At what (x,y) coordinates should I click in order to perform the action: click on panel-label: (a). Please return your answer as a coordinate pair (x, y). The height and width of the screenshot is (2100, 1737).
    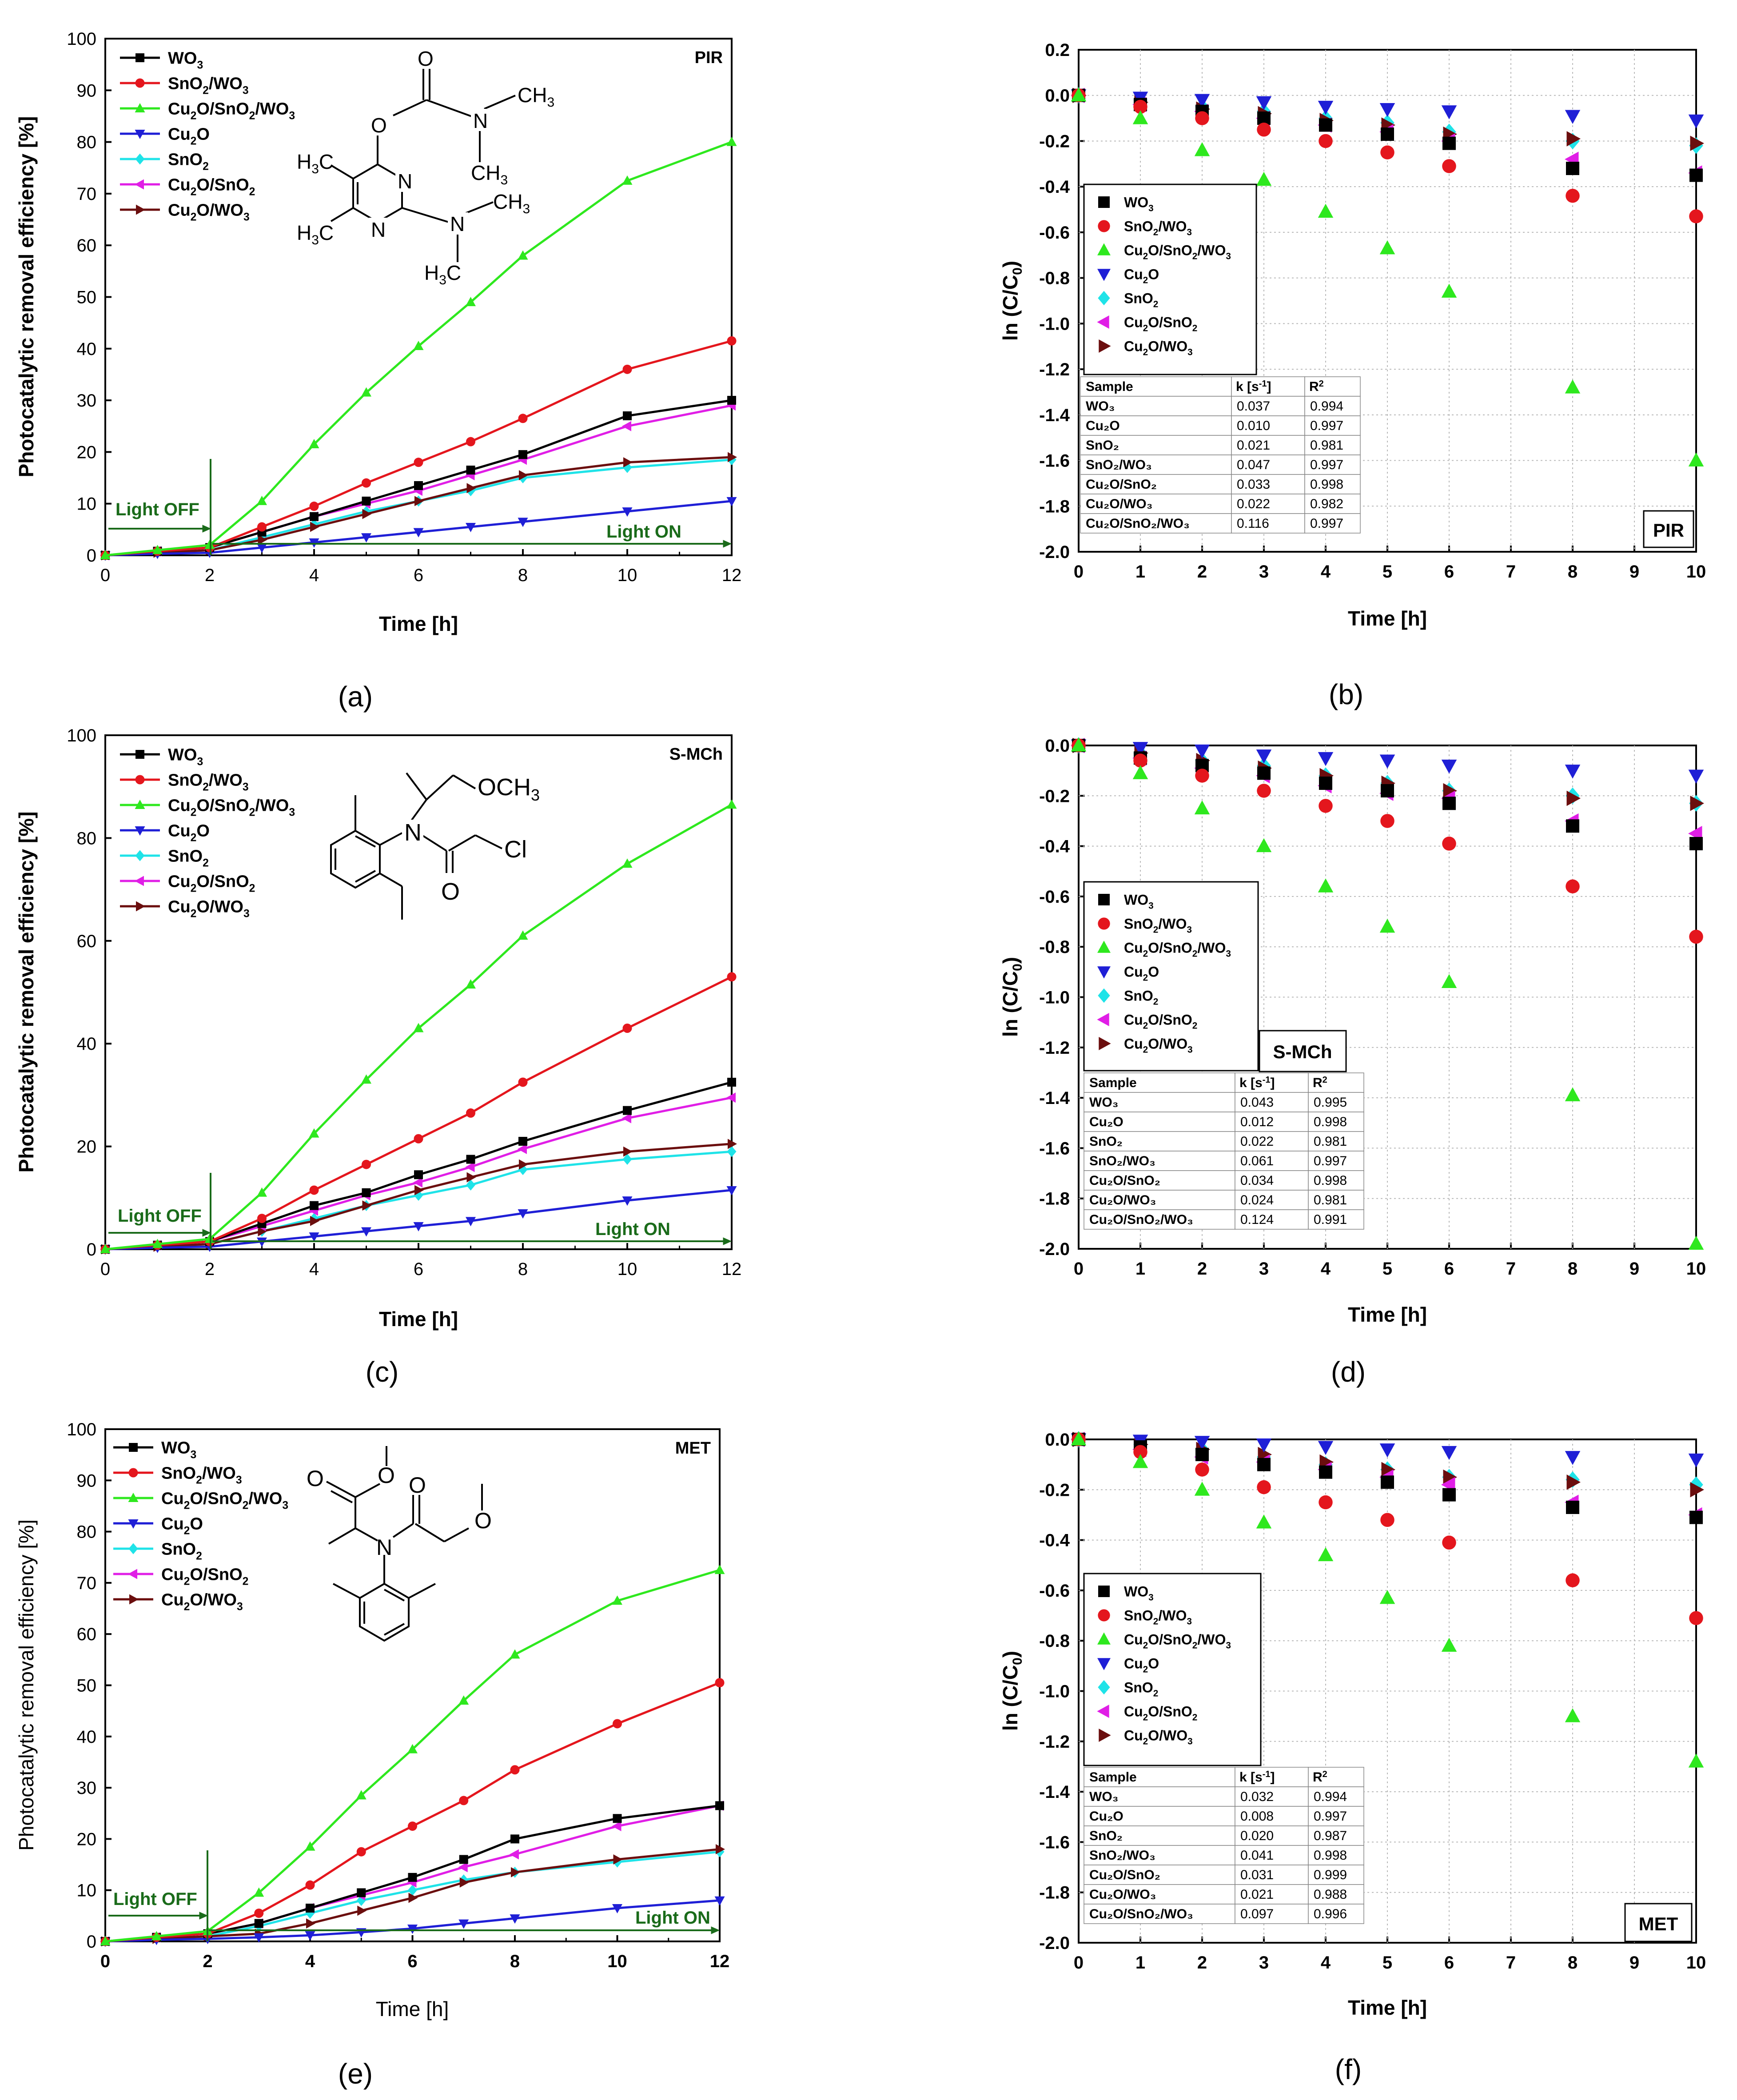
    Looking at the image, I should click on (355, 697).